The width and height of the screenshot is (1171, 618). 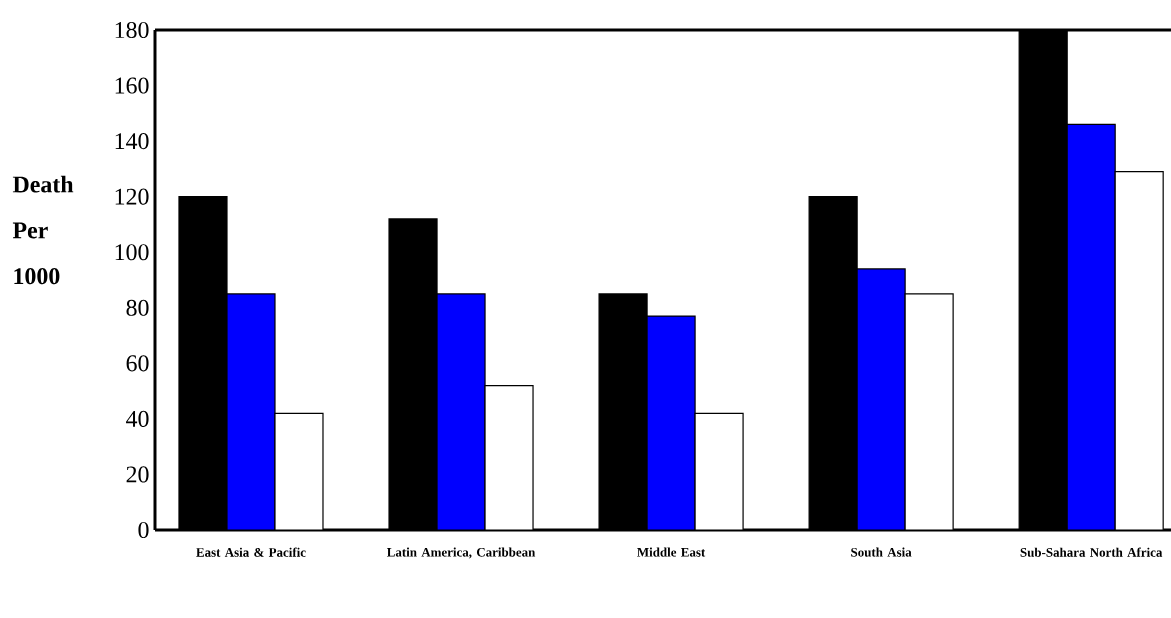 I want to click on y-tick-label: 100, so click(x=132, y=252).